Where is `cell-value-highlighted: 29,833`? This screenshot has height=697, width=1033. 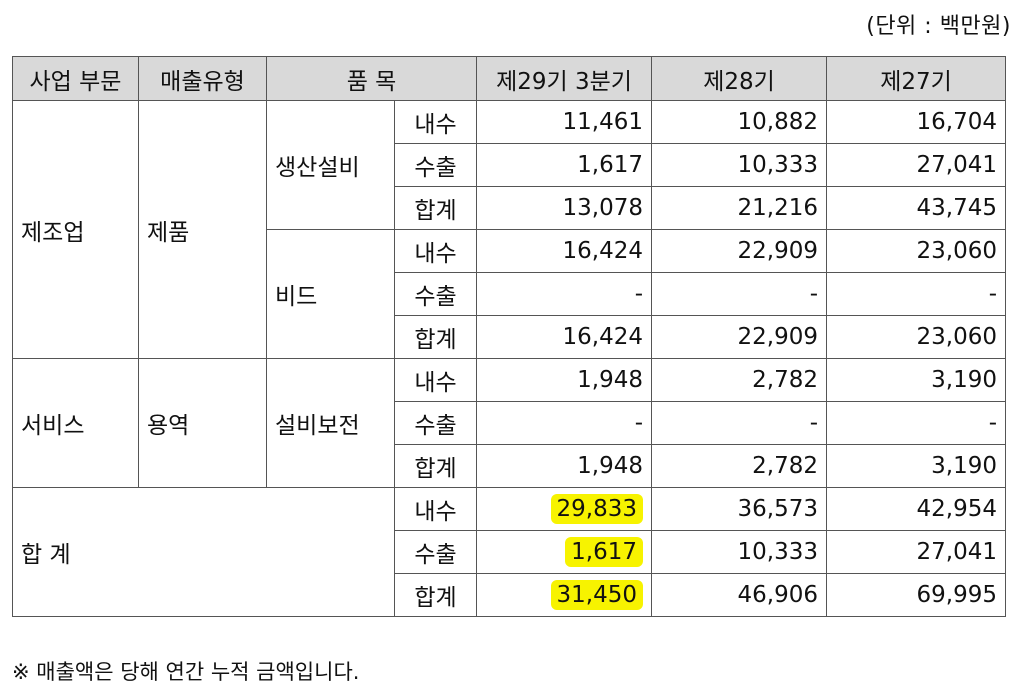 cell-value-highlighted: 29,833 is located at coordinates (564, 509).